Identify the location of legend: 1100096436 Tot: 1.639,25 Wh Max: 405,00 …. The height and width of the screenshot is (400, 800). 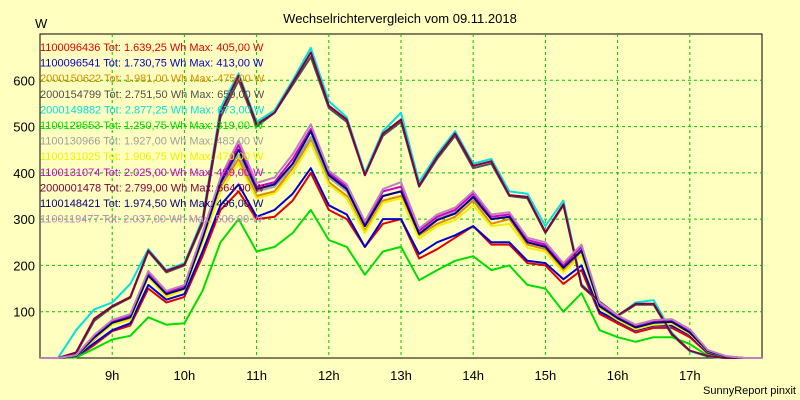
(152, 134).